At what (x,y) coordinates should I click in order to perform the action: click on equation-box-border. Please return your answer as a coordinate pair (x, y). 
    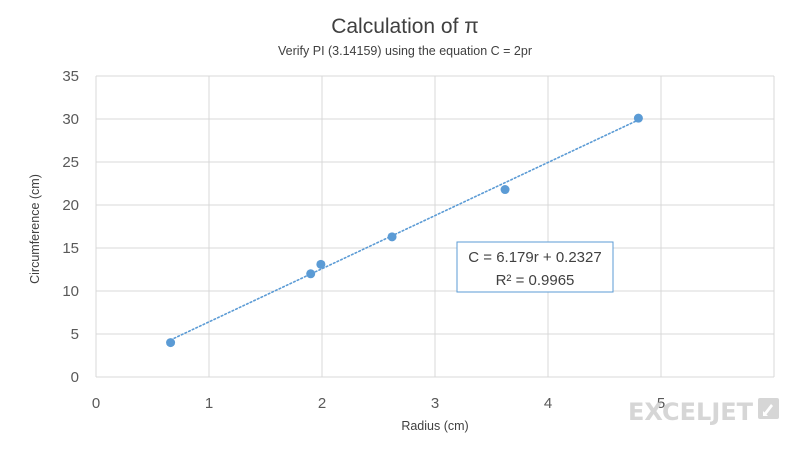
    Looking at the image, I should click on (535, 267).